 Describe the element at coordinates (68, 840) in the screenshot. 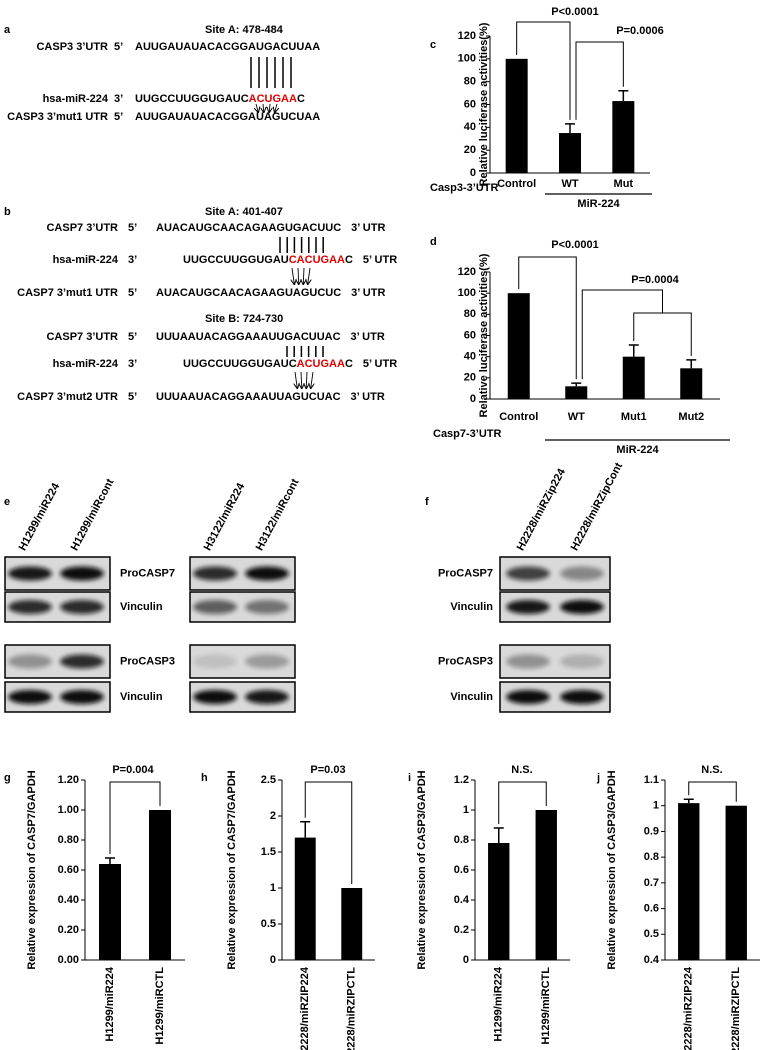

I see `y-tick-label: 0.80` at that location.